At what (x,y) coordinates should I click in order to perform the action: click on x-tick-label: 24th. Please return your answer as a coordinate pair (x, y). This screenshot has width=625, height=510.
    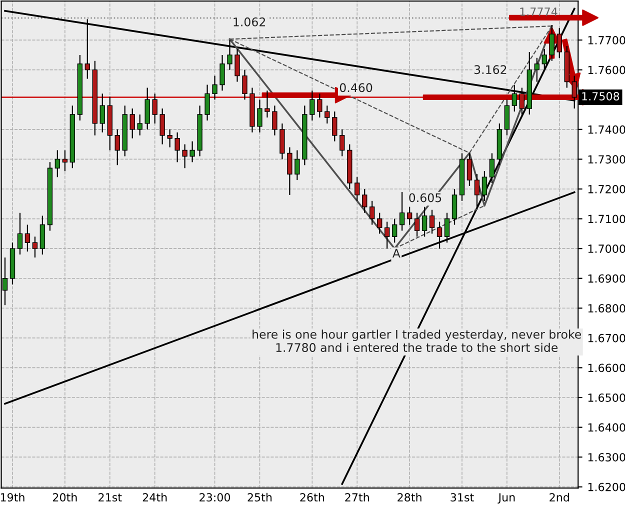
    Looking at the image, I should click on (154, 497).